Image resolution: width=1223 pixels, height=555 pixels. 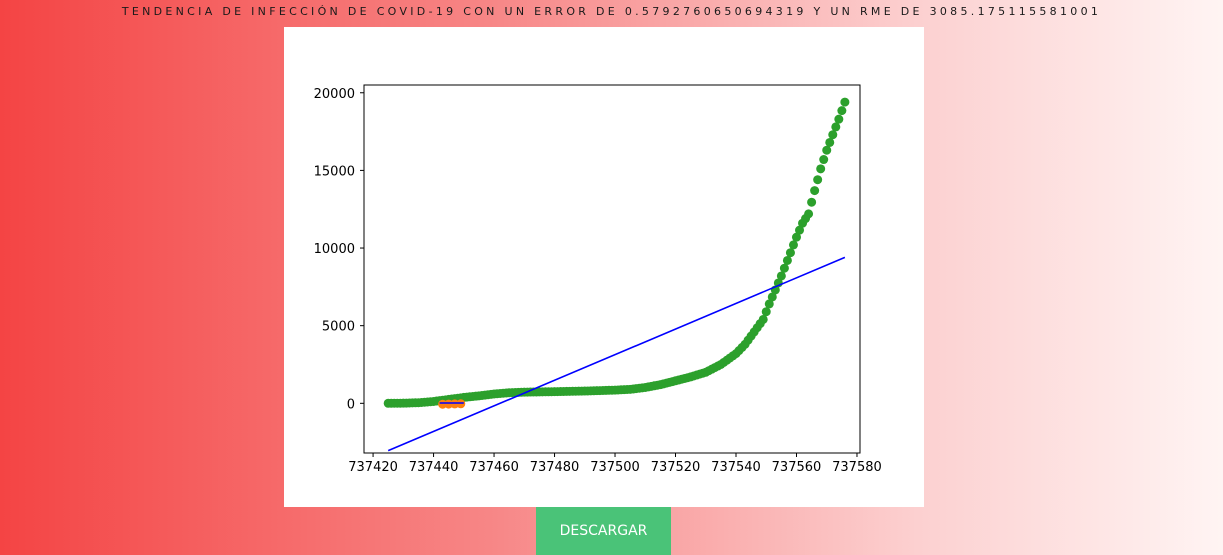 What do you see at coordinates (603, 531) in the screenshot?
I see `download-button: DESCARGAR` at bounding box center [603, 531].